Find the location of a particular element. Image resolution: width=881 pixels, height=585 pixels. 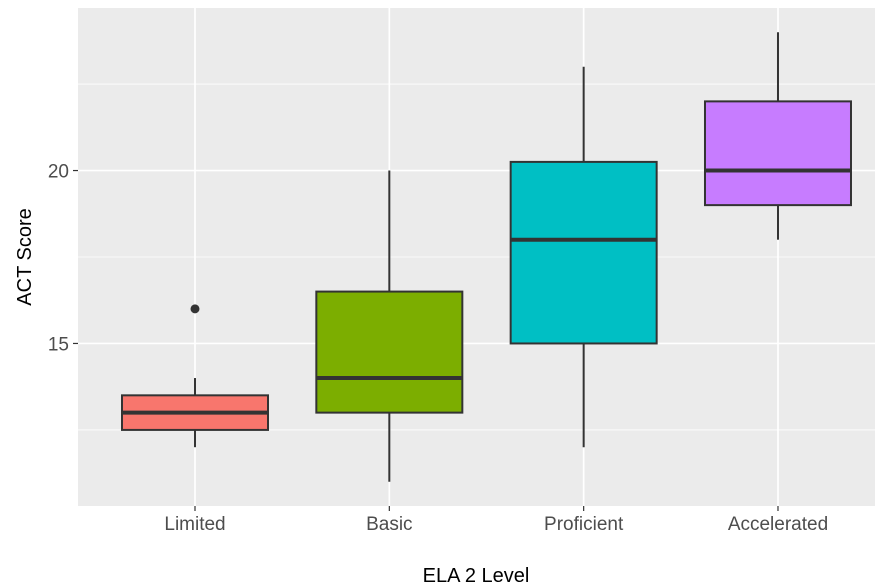

x-tick-label: Proficient is located at coordinates (584, 524).